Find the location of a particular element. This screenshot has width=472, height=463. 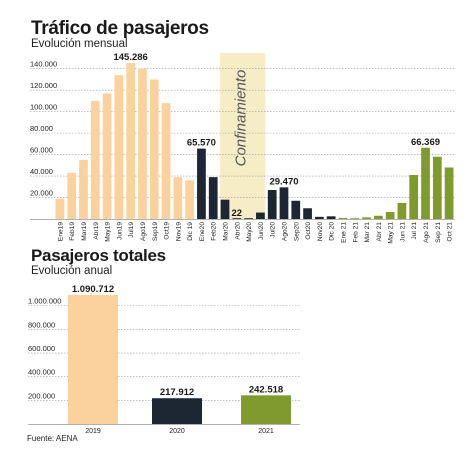

x-tick-label: Sep19 is located at coordinates (155, 231).